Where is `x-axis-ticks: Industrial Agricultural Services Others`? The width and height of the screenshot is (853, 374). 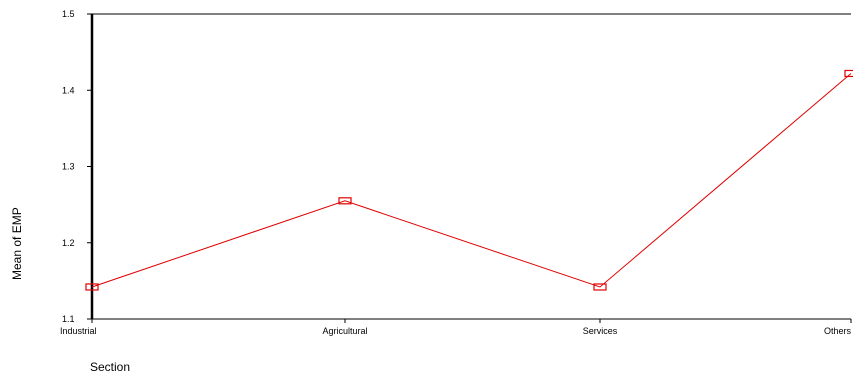 x-axis-ticks: Industrial Agricultural Services Others is located at coordinates (456, 327).